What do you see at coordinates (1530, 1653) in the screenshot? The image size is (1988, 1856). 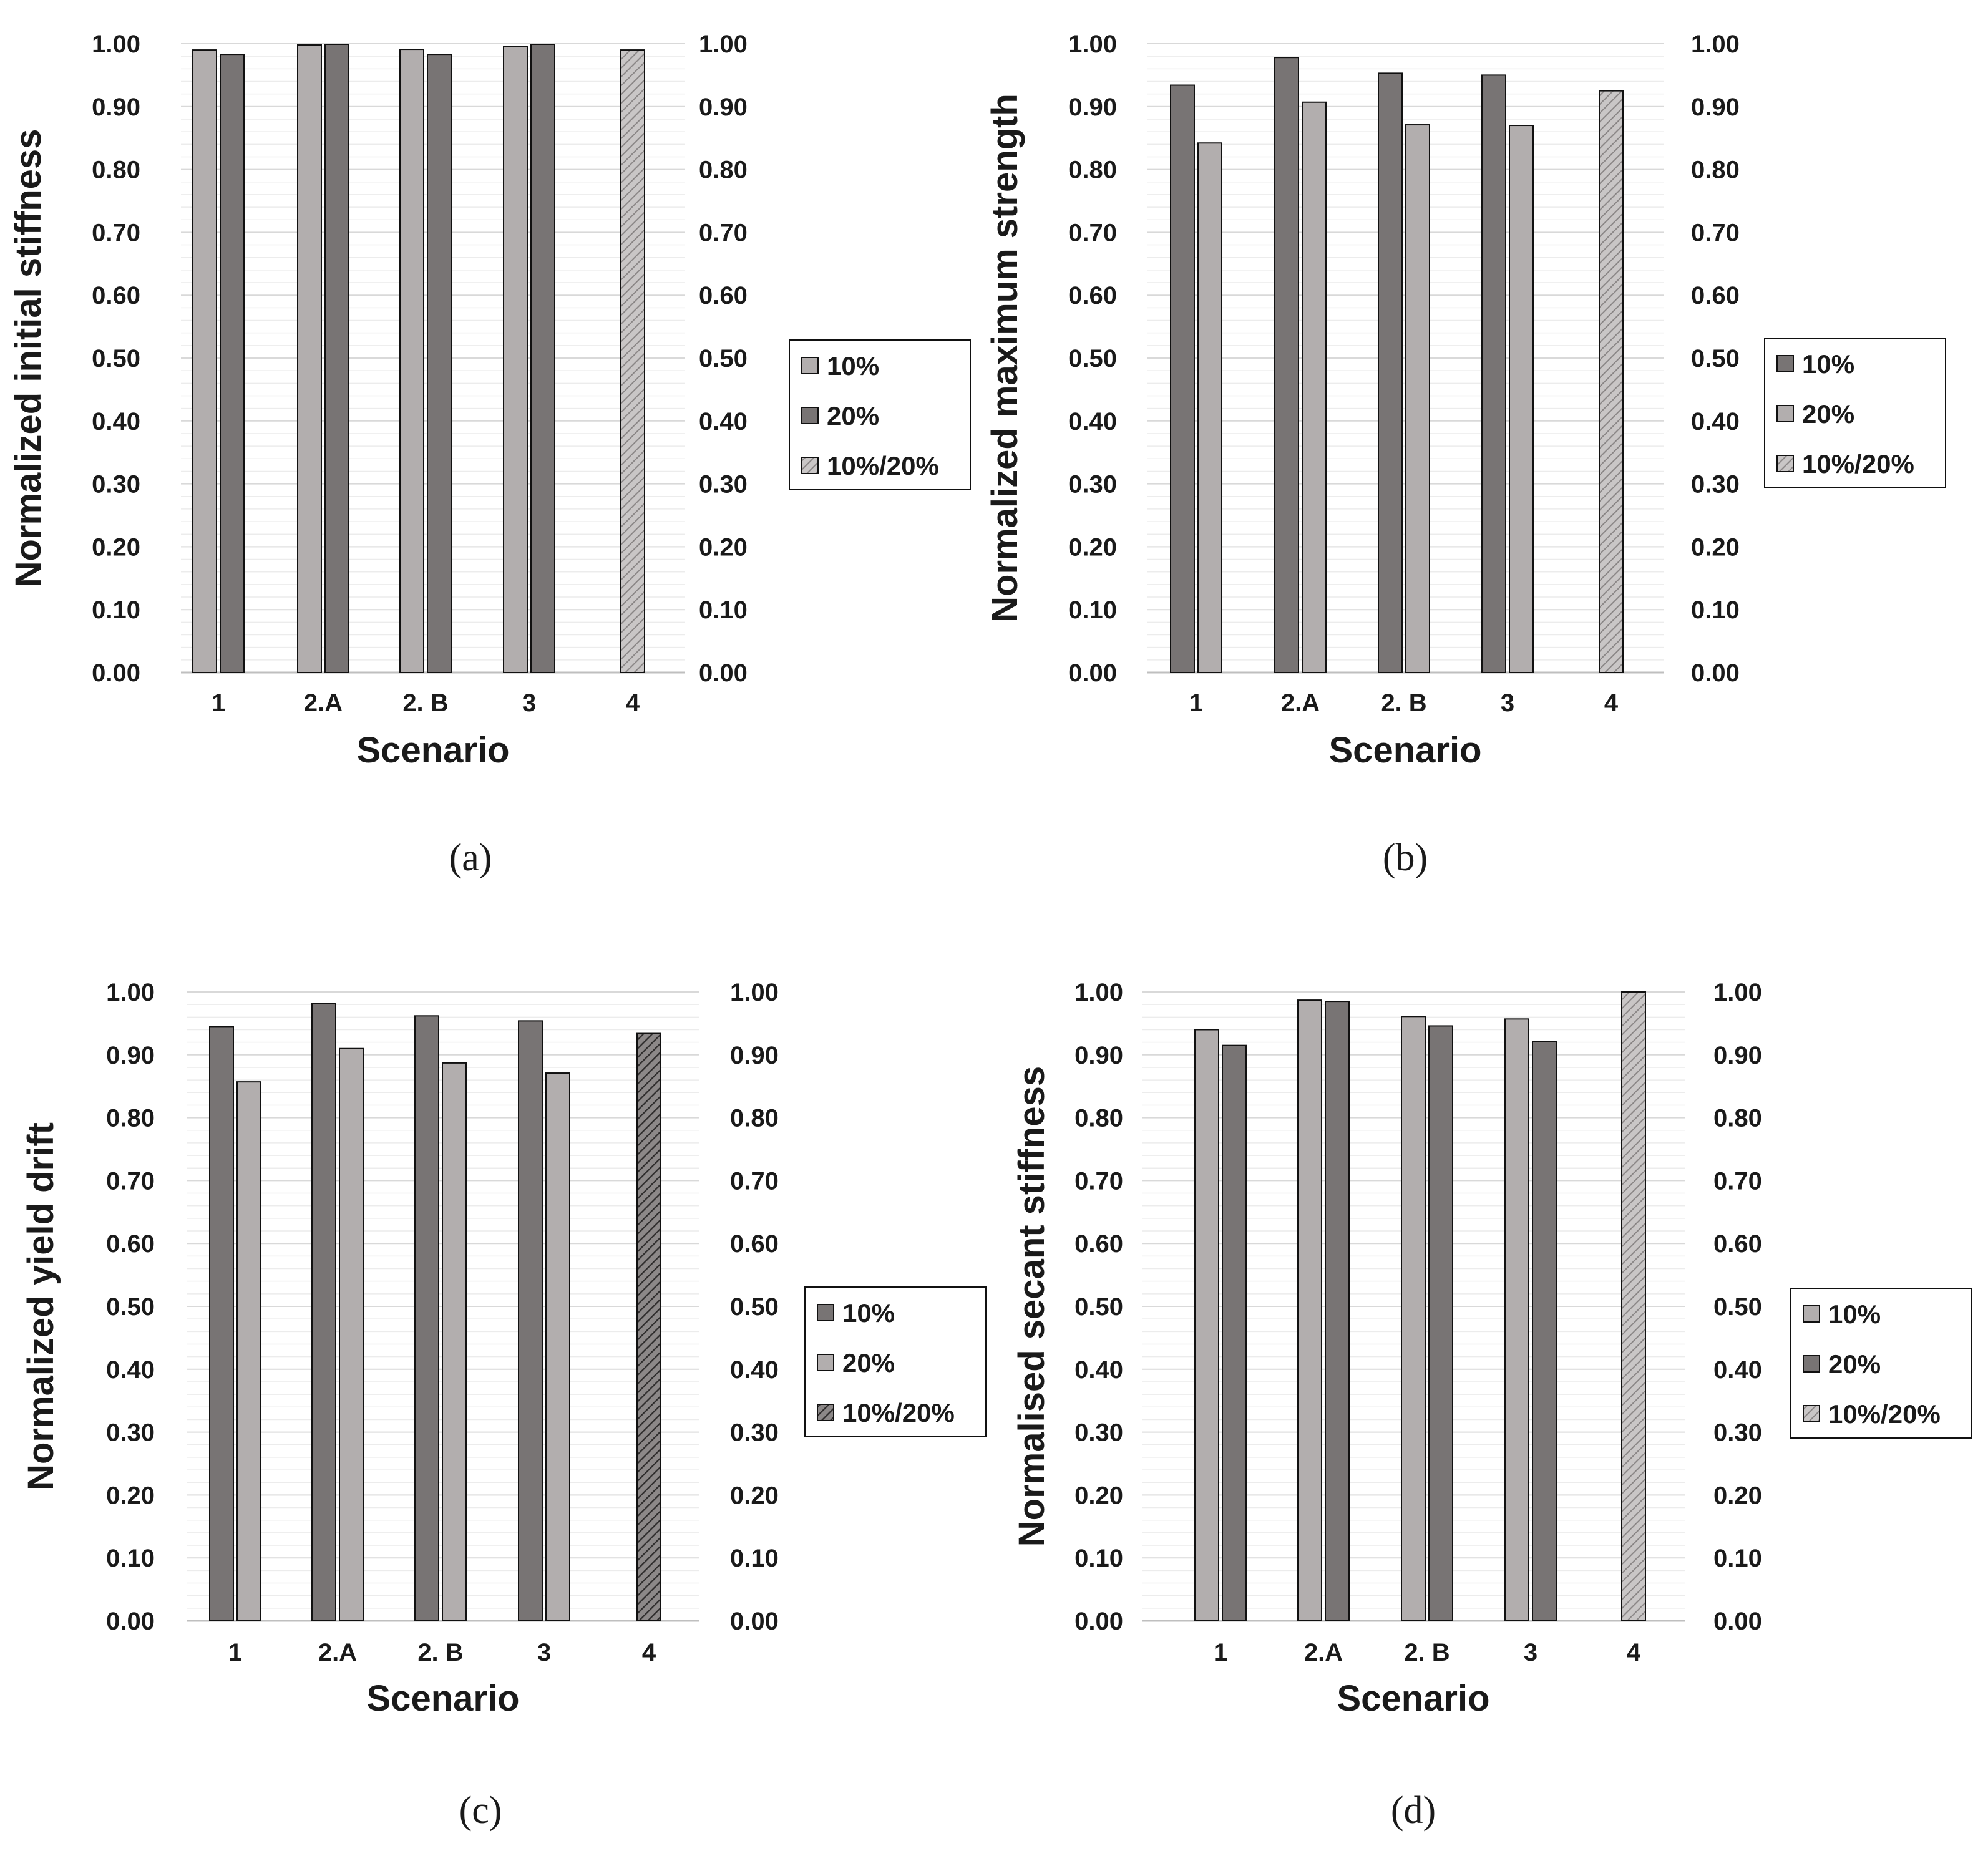 I see `x-tick-label: 3` at bounding box center [1530, 1653].